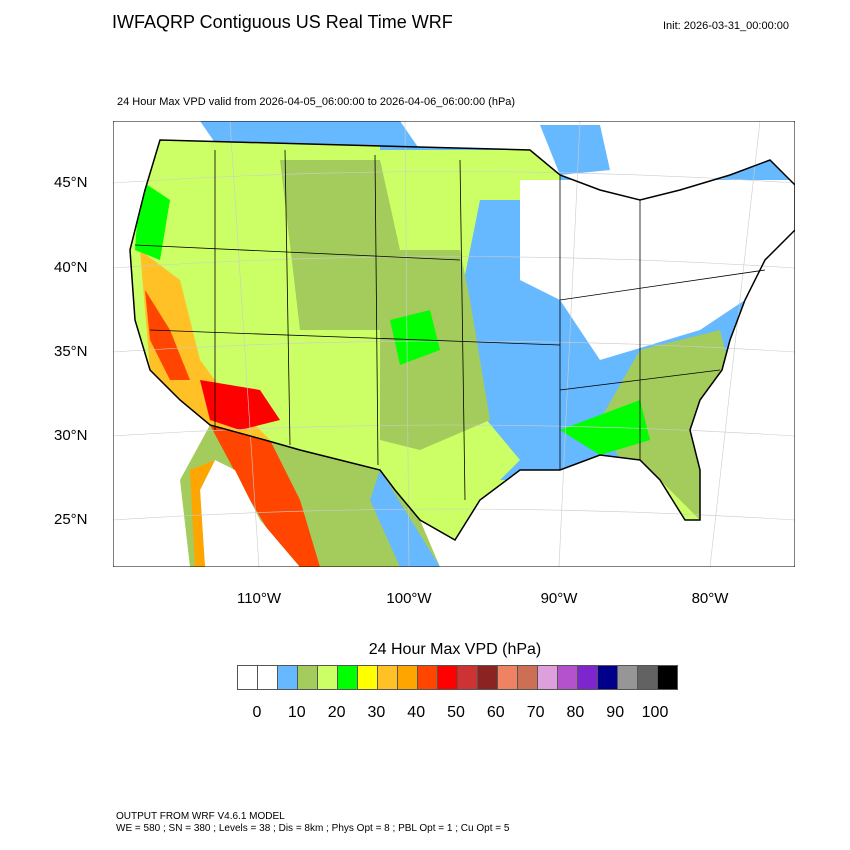 The height and width of the screenshot is (850, 850). Describe the element at coordinates (259, 598) in the screenshot. I see `lon-label: 110°W` at that location.